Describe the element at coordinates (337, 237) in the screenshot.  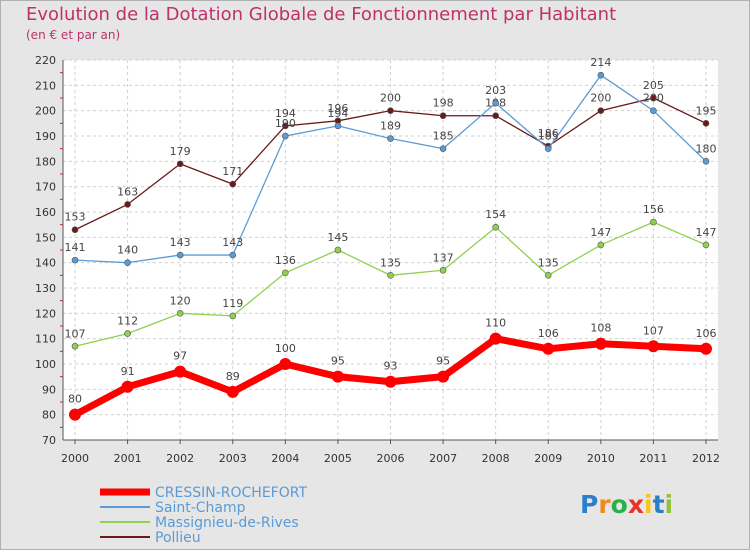
I see `data-label: 145` at that location.